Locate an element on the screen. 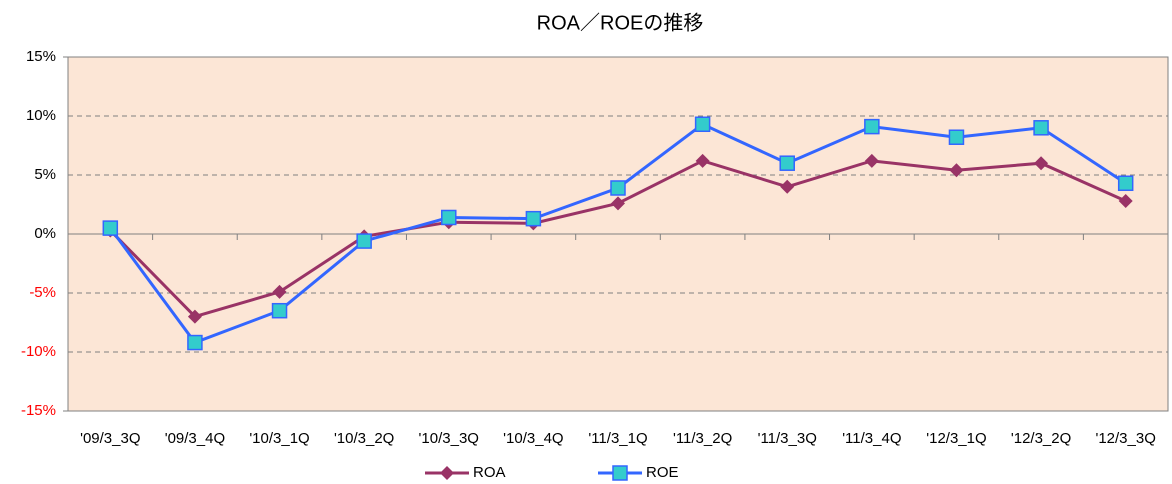 The height and width of the screenshot is (484, 1172). x-tick-label: '10/3_2Q is located at coordinates (364, 438).